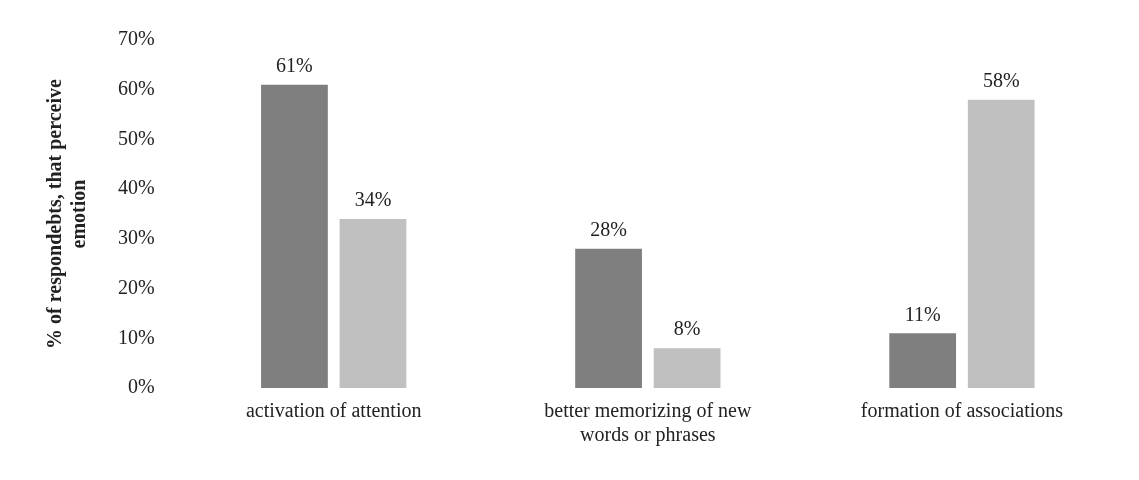  I want to click on data-label: 34%, so click(373, 199).